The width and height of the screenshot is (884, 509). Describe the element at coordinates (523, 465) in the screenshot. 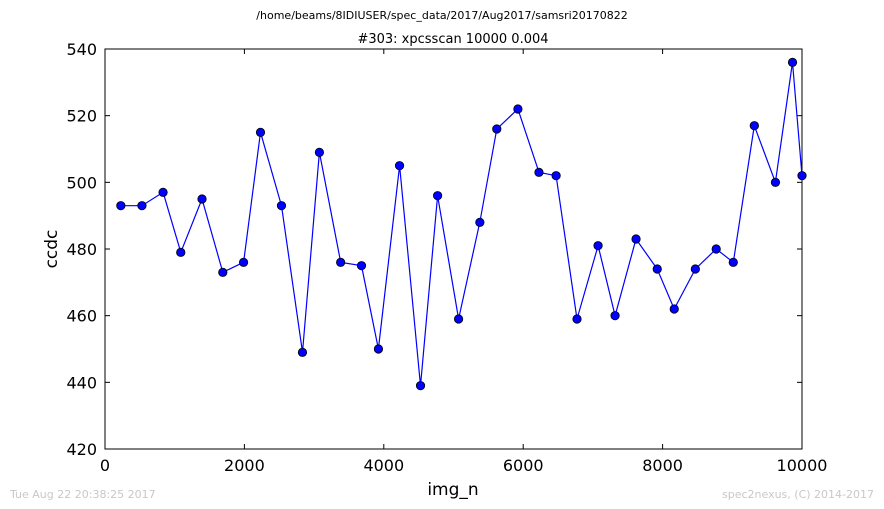

I see `x-tick-label: 6000` at that location.